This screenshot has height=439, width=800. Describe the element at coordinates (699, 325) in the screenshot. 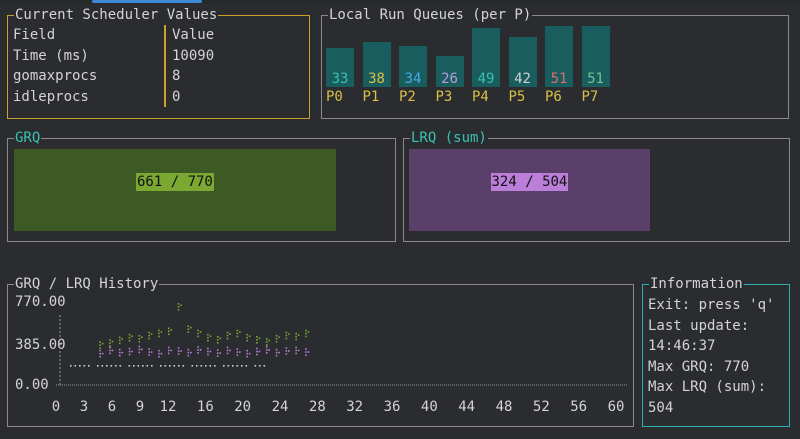

I see `info-last-update-label: Last update:` at that location.